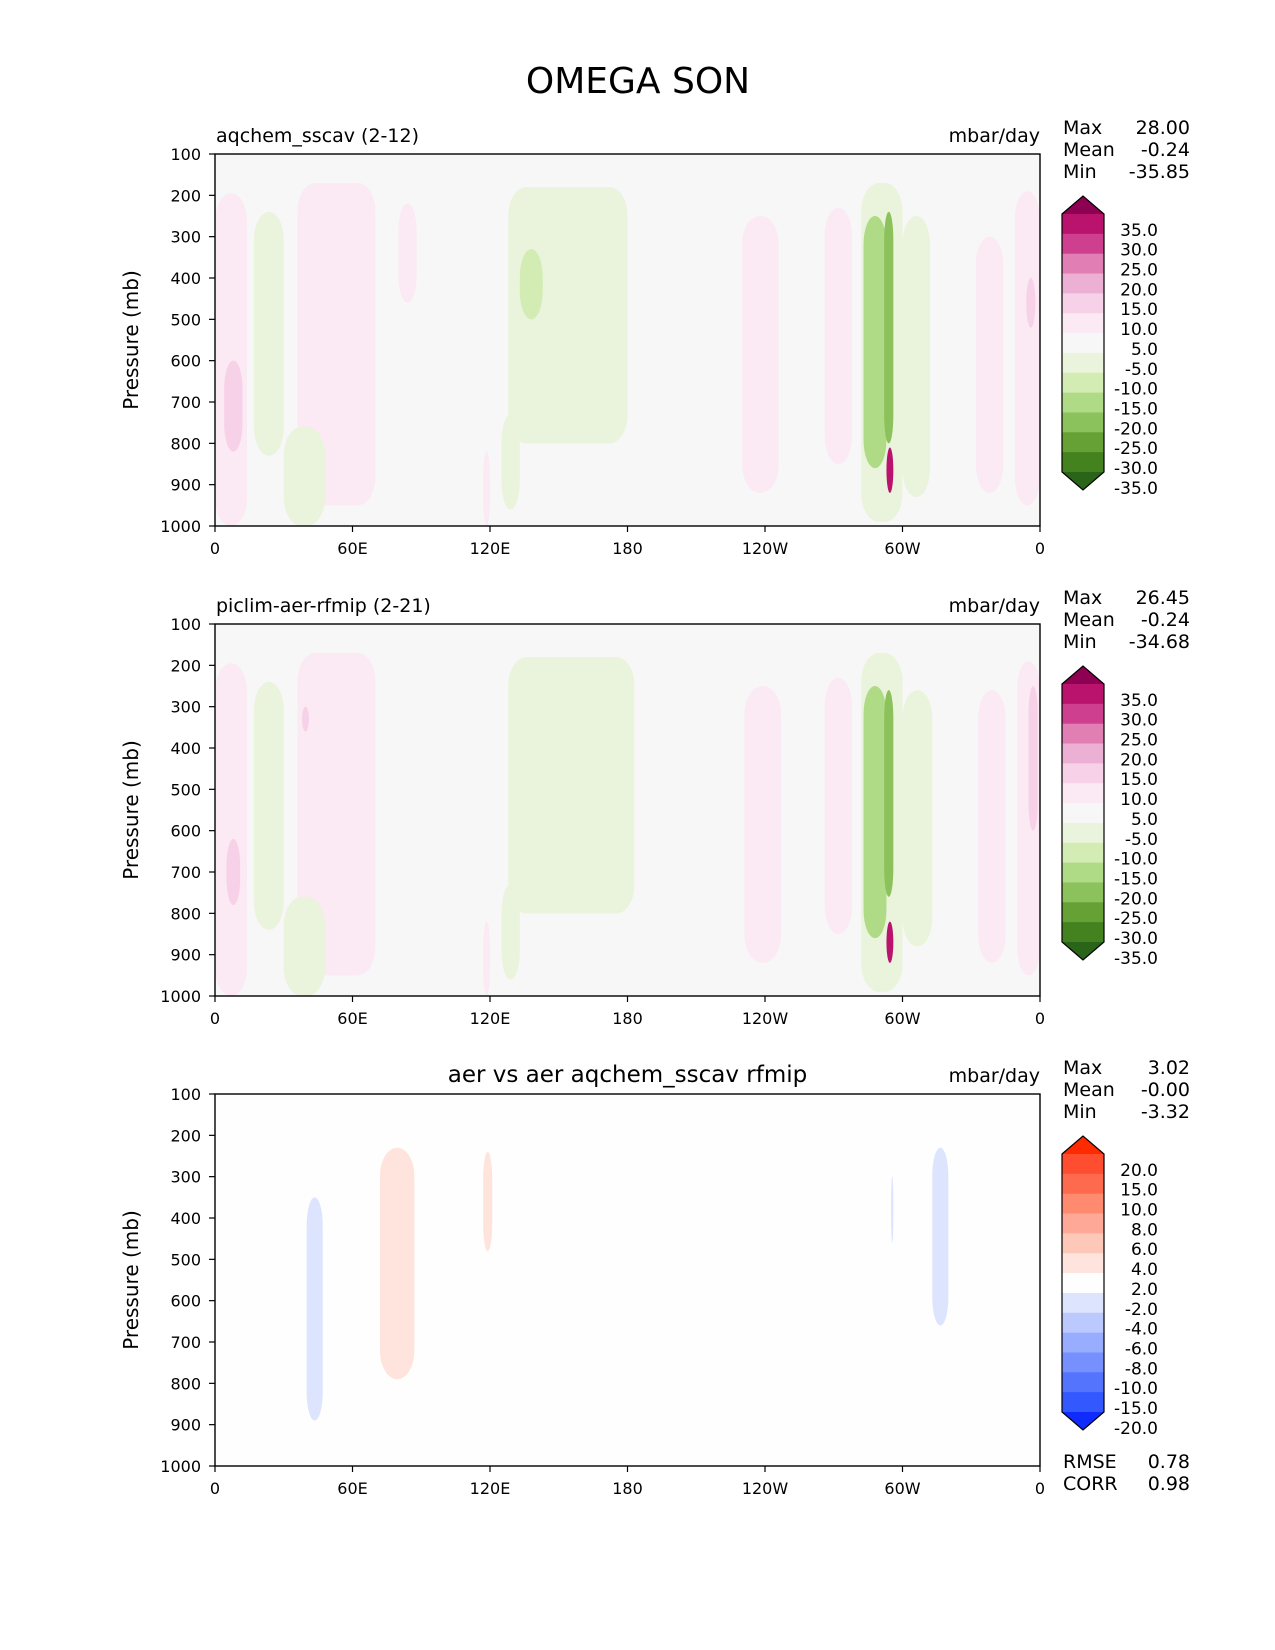  Describe the element at coordinates (1083, 1145) in the screenshot. I see `colorbar-extend-top` at that location.